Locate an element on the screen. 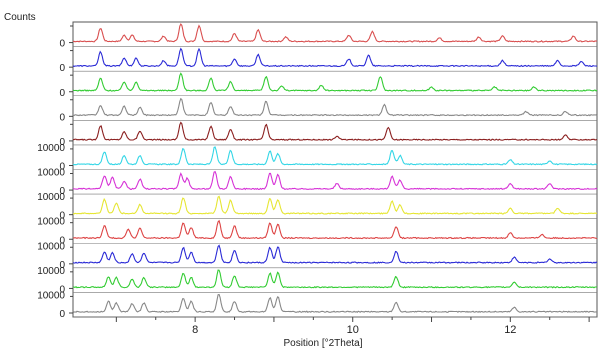 The height and width of the screenshot is (352, 600). panel-10: 10000 0 is located at coordinates (317, 256).